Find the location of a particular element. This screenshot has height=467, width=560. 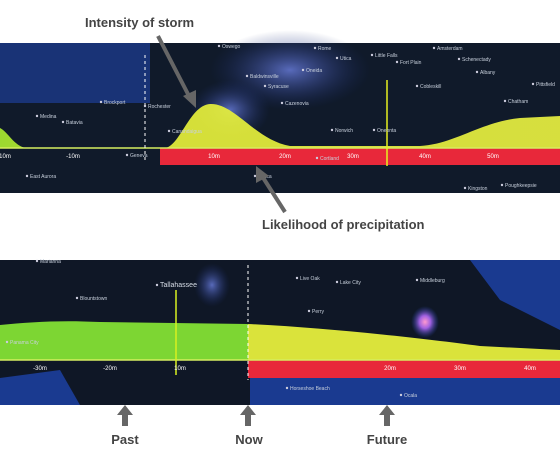

city-label: Rome is located at coordinates (325, 49).